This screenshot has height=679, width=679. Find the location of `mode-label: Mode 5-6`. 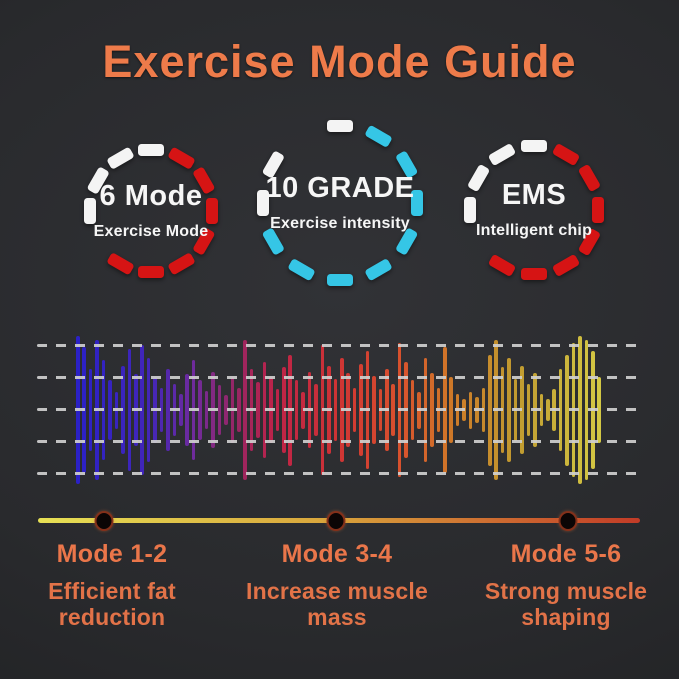

mode-label: Mode 5-6 is located at coordinates (566, 554).